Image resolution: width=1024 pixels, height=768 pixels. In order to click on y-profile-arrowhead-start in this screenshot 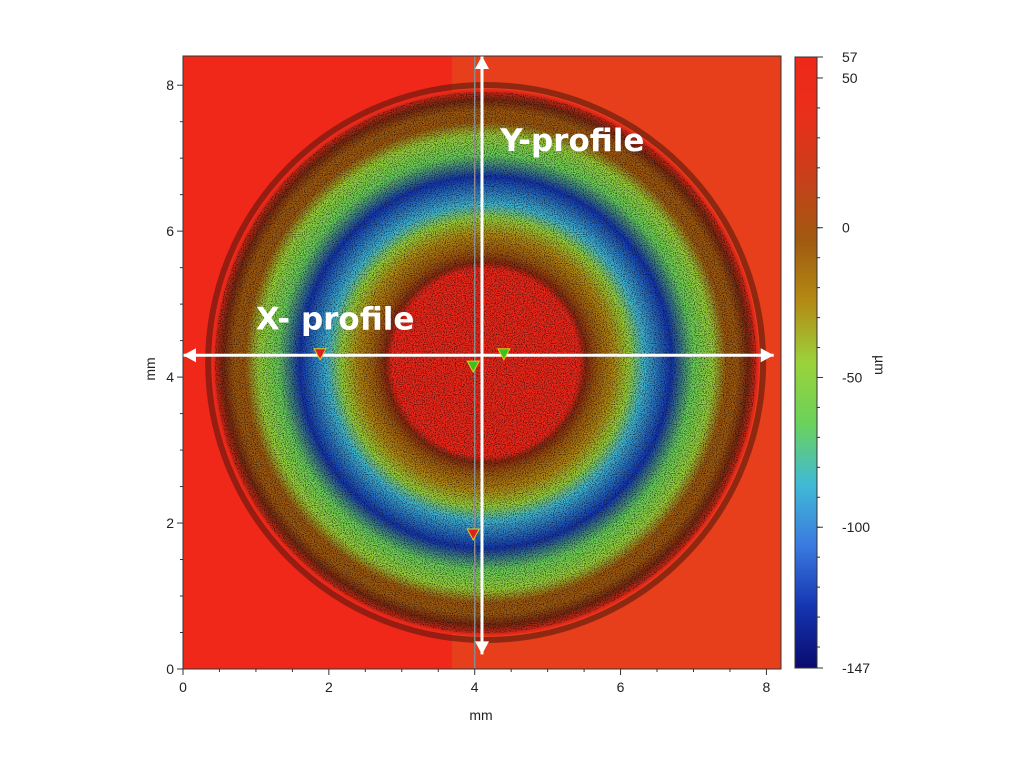, I will do `click(482, 648)`.